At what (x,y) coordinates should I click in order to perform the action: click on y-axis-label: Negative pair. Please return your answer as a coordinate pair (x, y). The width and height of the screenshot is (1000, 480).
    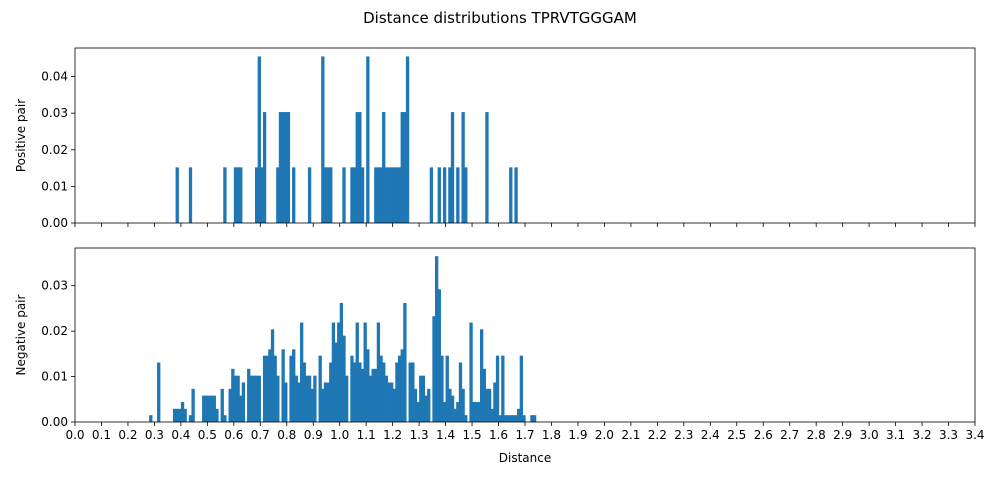
    Looking at the image, I should click on (21, 334).